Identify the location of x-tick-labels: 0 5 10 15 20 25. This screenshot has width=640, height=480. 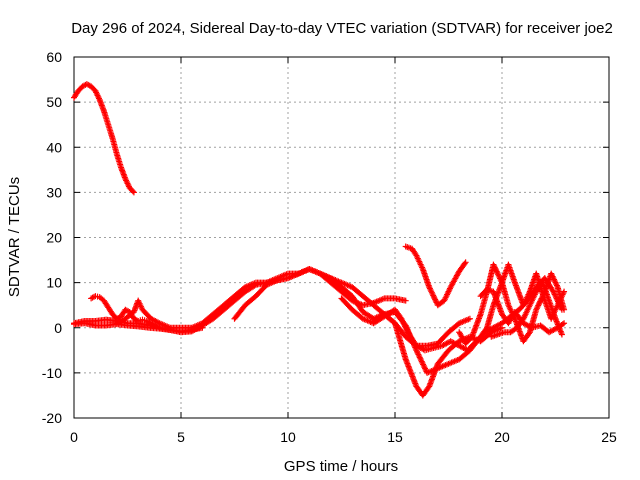
(343, 437).